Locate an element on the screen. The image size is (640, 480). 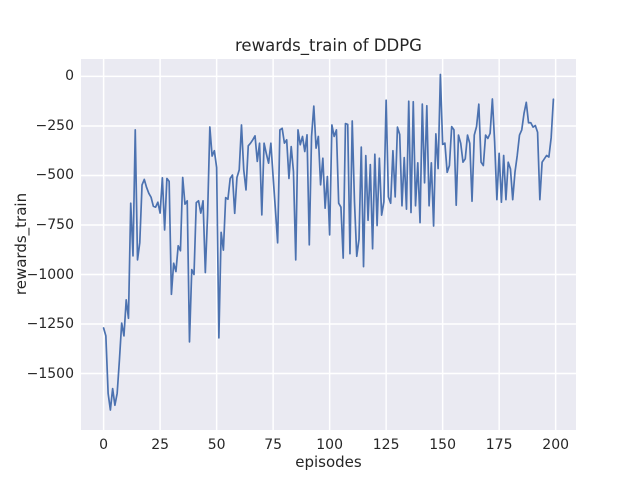
y-tick-label: −250 is located at coordinates (54, 125).